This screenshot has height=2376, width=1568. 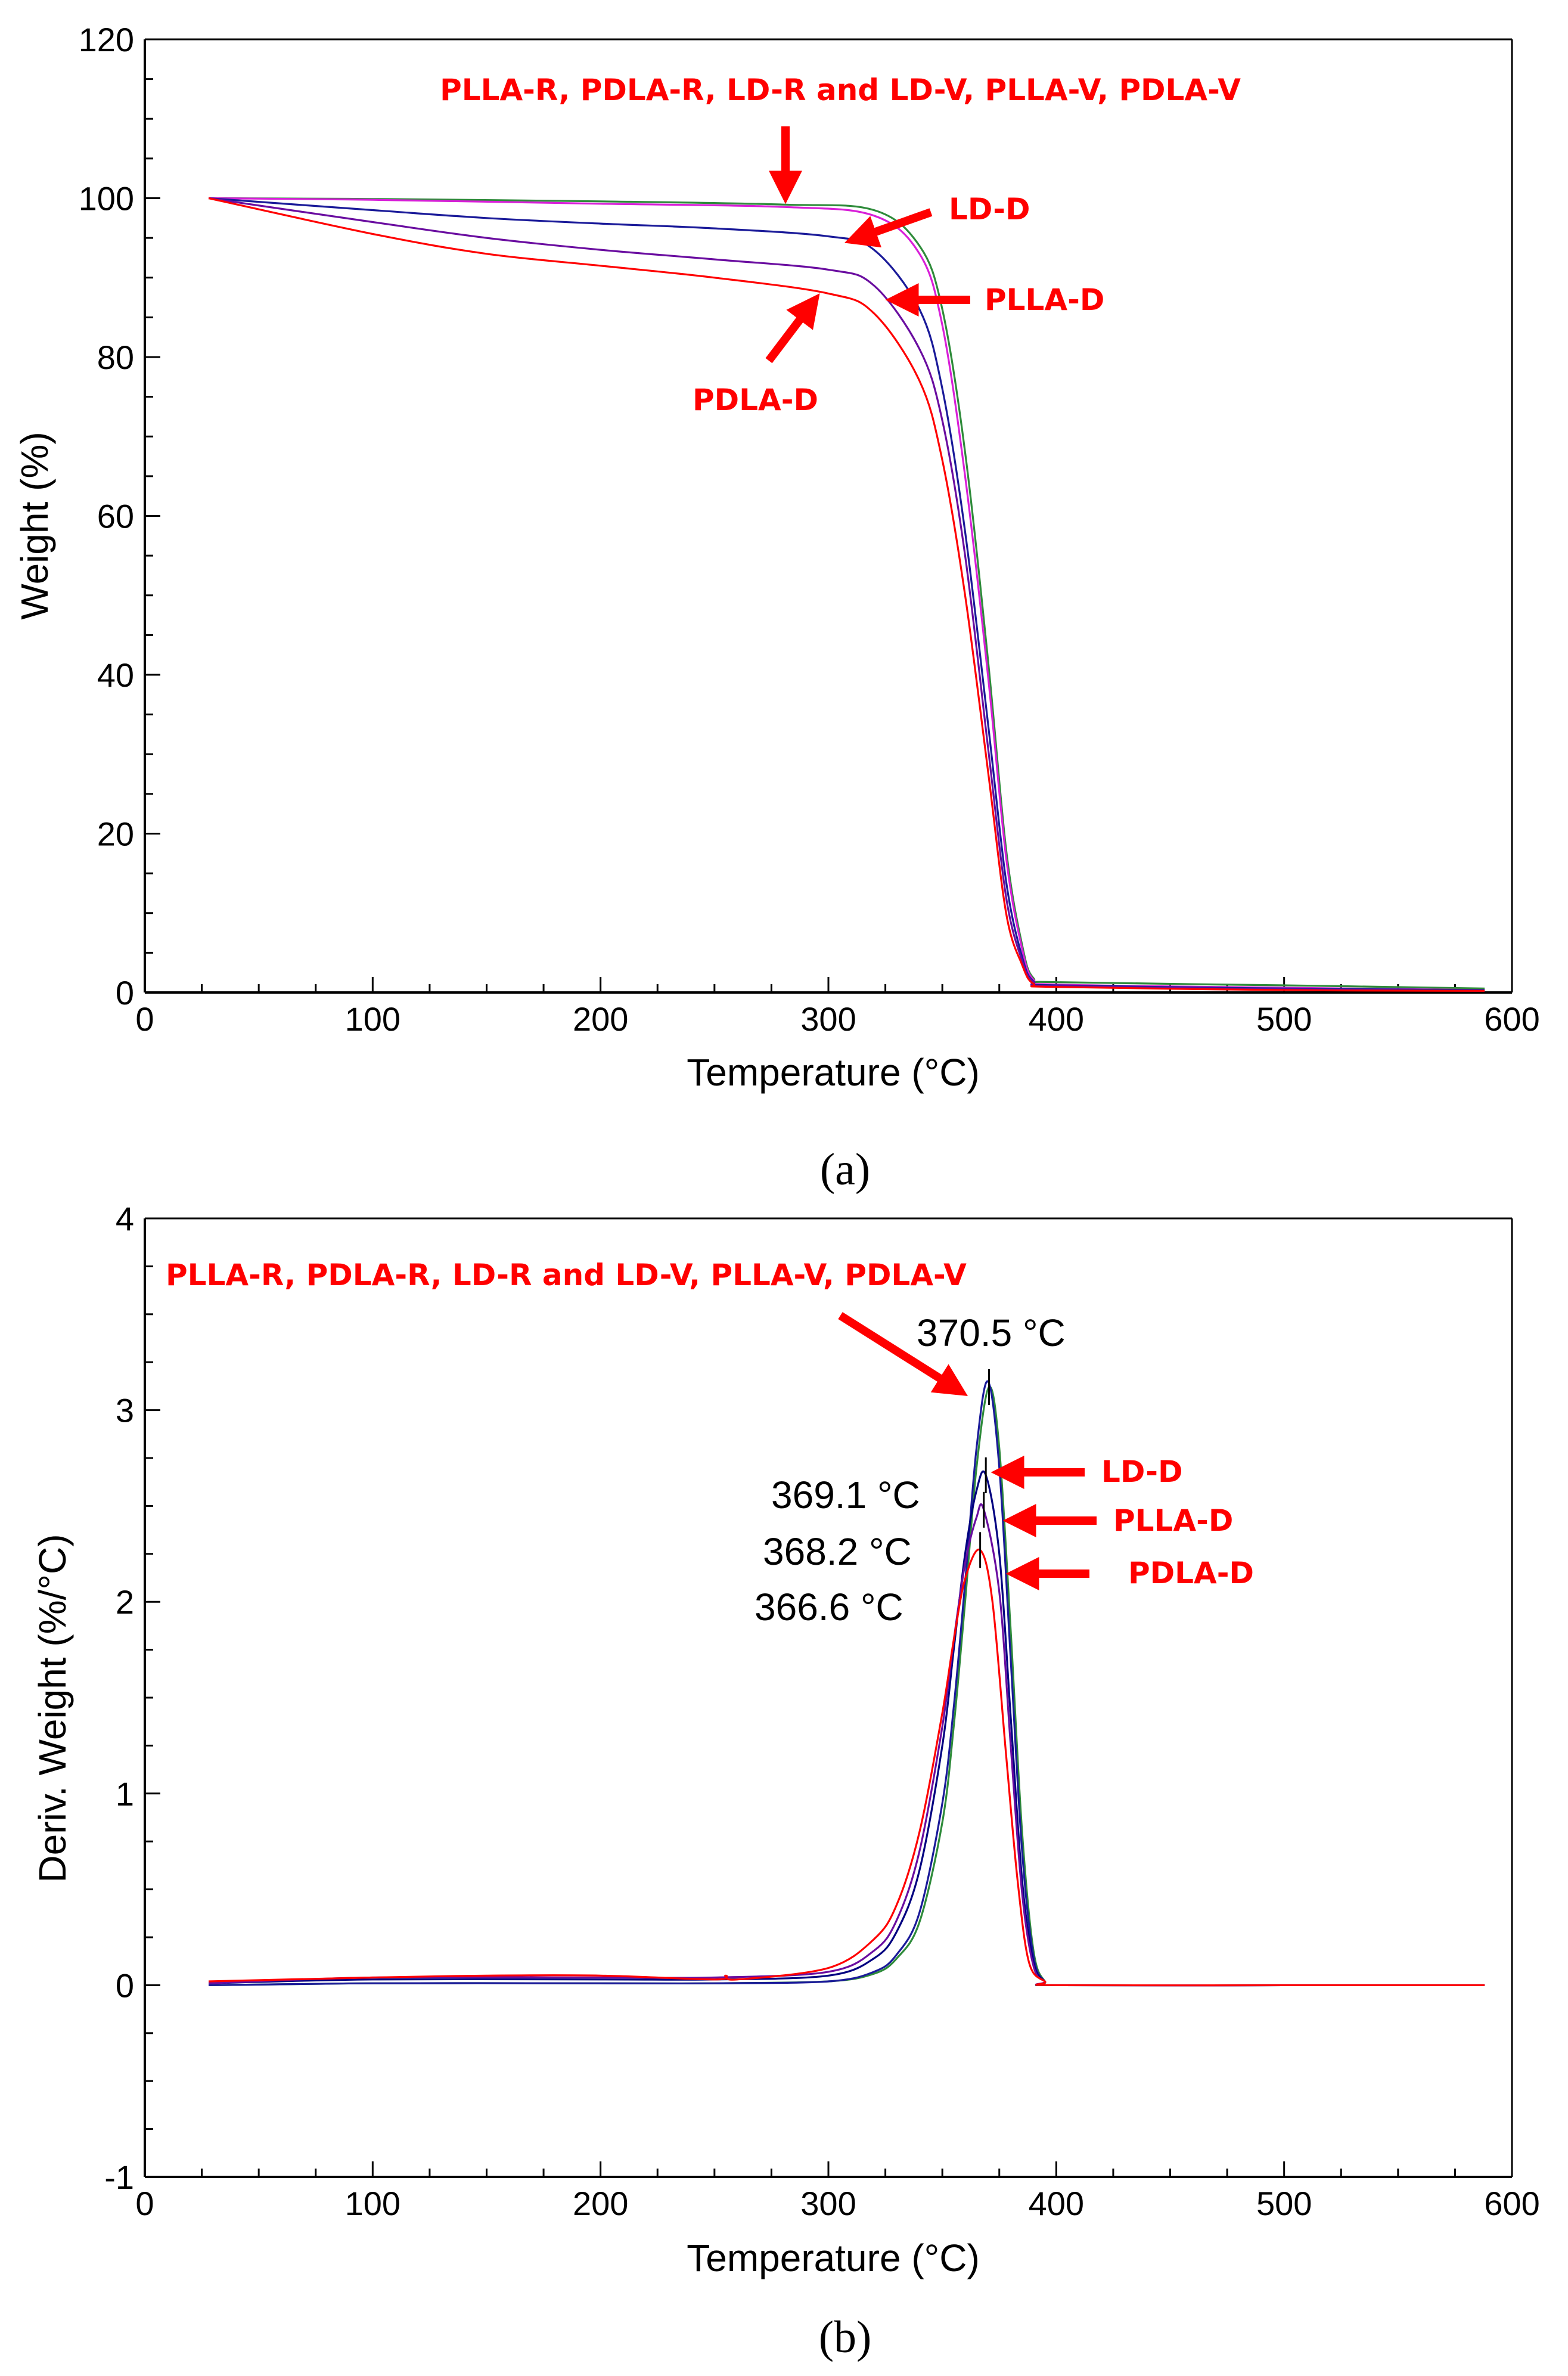 What do you see at coordinates (52, 1708) in the screenshot?
I see `panel-b-y-axis-title: Deriv. Weight (%/°C)` at bounding box center [52, 1708].